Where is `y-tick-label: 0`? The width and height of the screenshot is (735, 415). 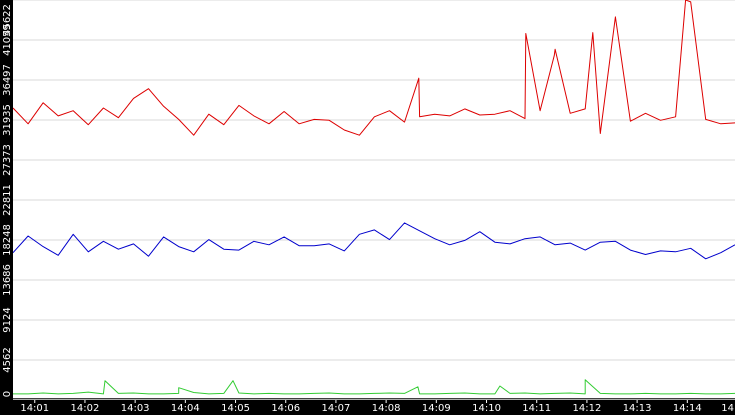 y-tick-label: 0 is located at coordinates (7, 394).